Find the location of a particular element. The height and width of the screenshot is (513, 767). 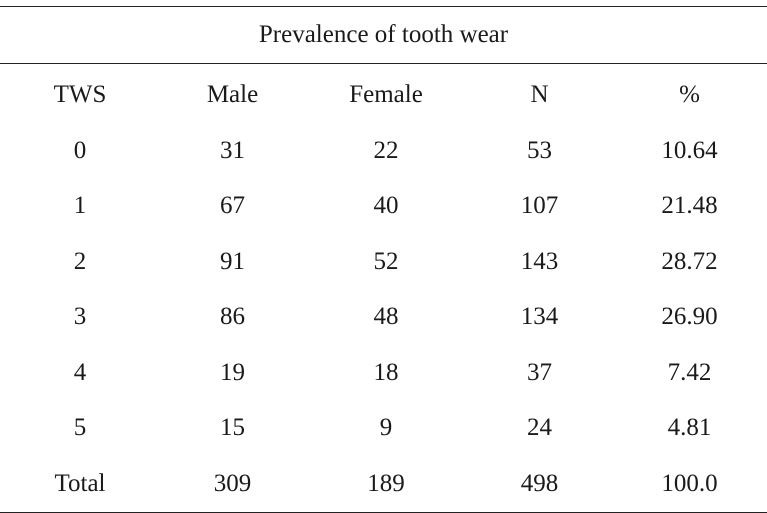

cell-female: 48 is located at coordinates (386, 317).